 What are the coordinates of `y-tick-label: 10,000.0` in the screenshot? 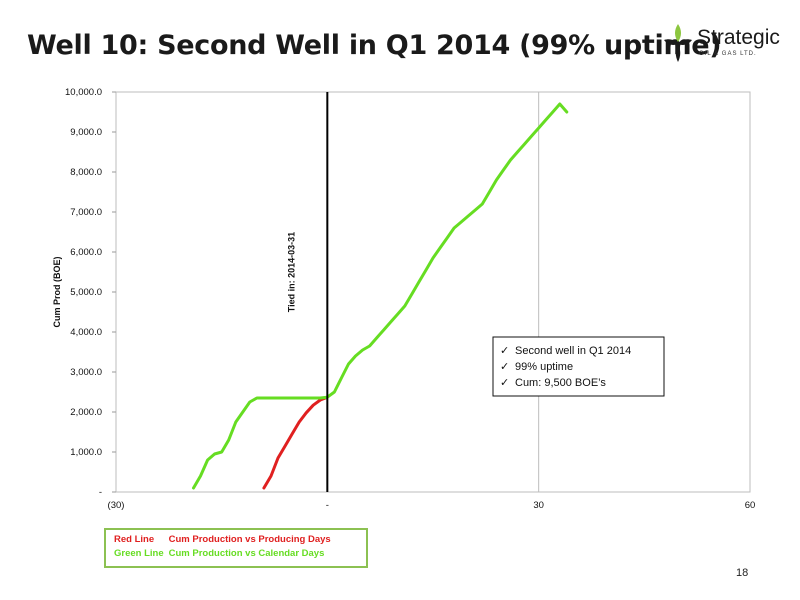 It's located at (83, 92).